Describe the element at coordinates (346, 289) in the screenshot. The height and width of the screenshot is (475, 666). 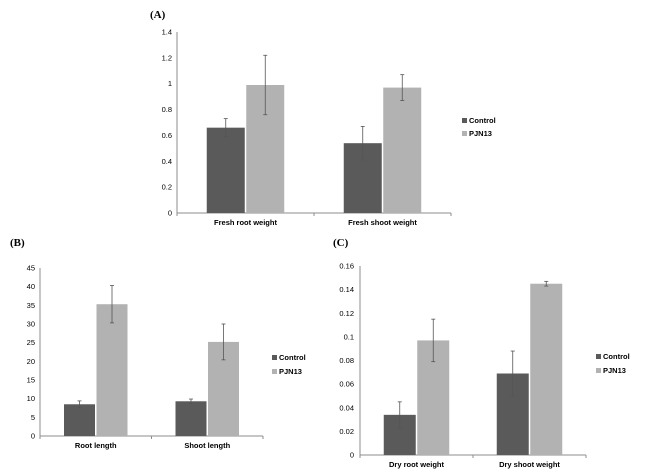
I see `y-tick-label: 0.14` at that location.